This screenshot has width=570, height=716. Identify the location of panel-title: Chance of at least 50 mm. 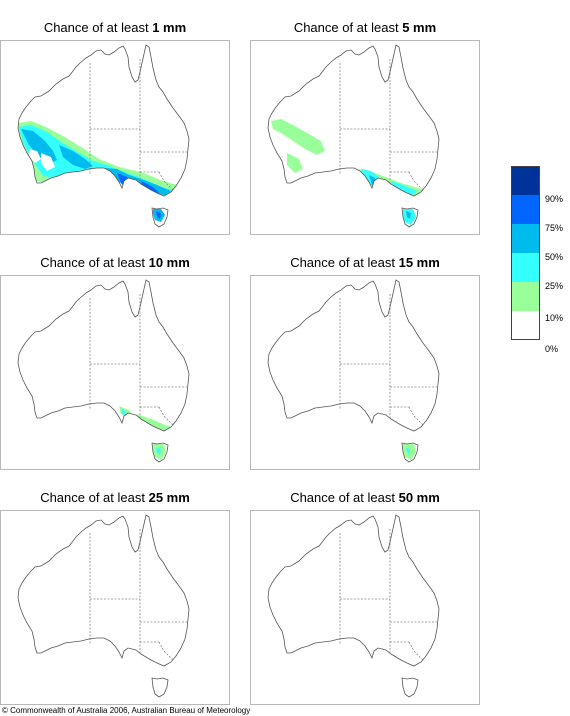
(365, 497).